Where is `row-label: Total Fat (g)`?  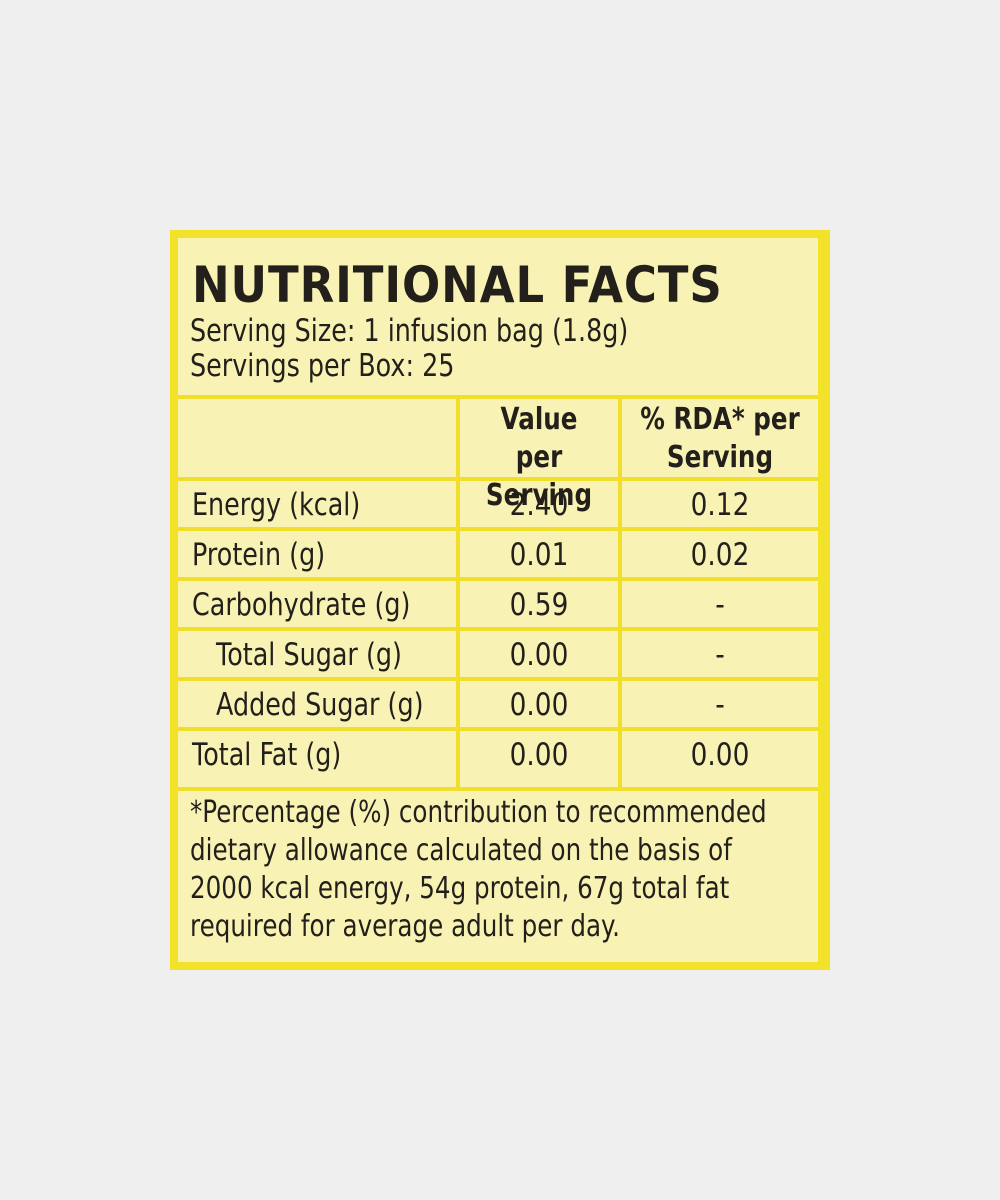
row-label: Total Fat (g) is located at coordinates (267, 755).